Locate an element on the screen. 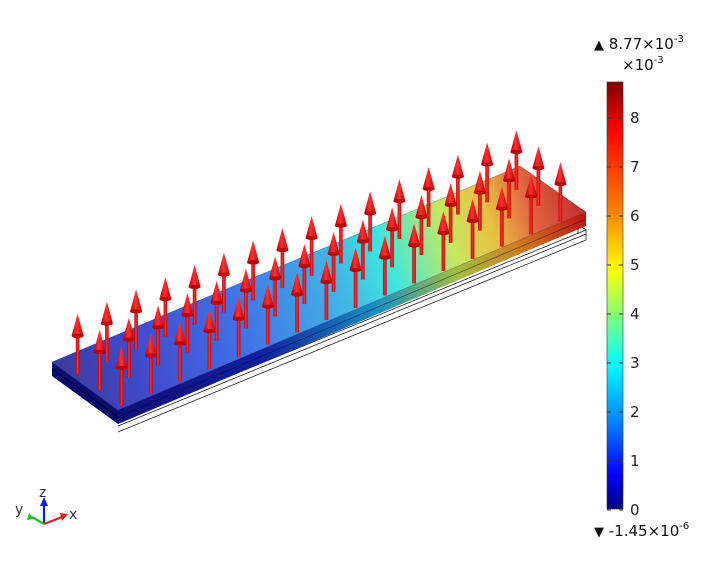  axis-label-x: x is located at coordinates (73, 515).